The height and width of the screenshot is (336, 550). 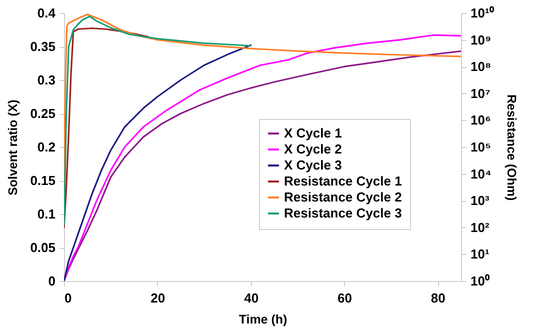 I want to click on legend-label: X Cycle 1, so click(x=313, y=133).